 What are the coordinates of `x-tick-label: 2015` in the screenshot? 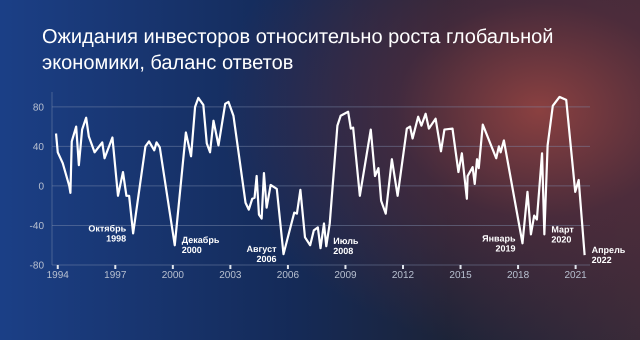 It's located at (460, 276).